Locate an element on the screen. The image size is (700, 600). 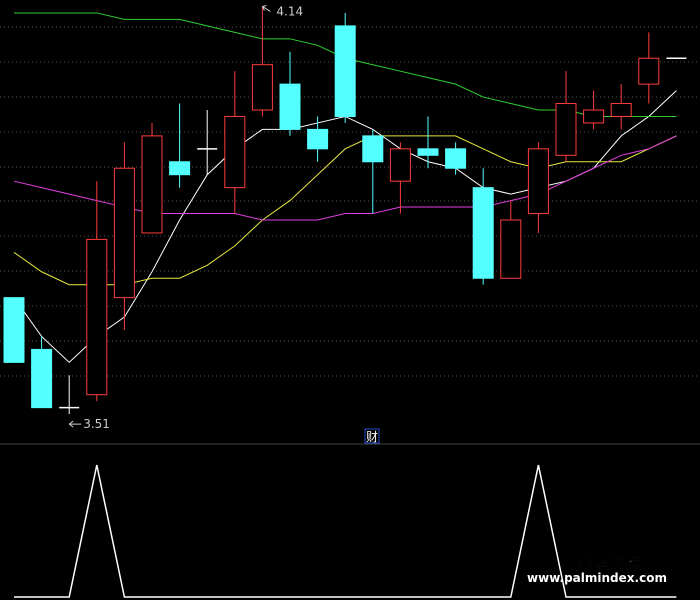
max-label: 4.14 is located at coordinates (289, 11).